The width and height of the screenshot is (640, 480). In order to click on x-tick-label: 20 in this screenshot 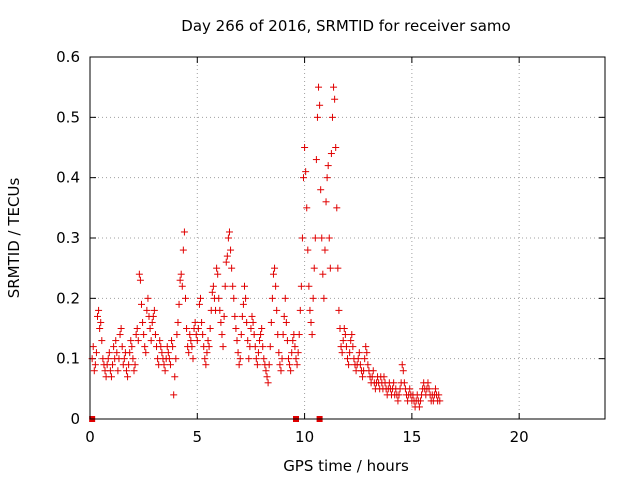, I will do `click(519, 437)`.